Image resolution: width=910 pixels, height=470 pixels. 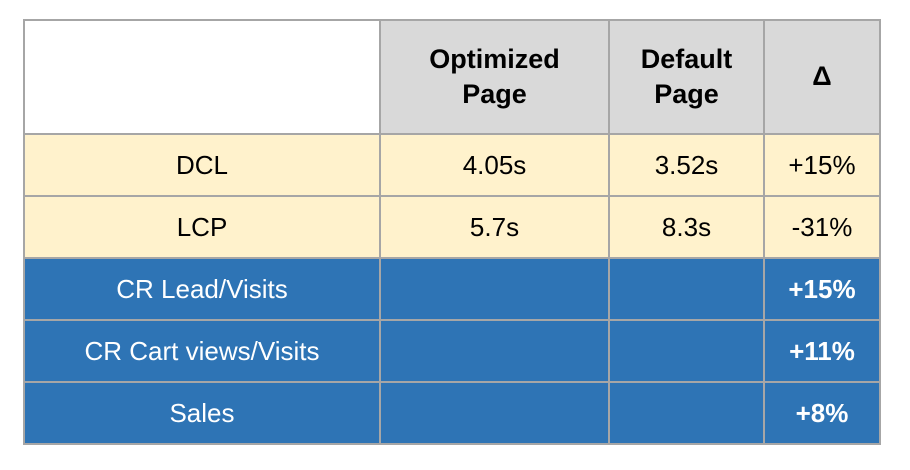 What do you see at coordinates (686, 77) in the screenshot?
I see `header-default-page: Default Page` at bounding box center [686, 77].